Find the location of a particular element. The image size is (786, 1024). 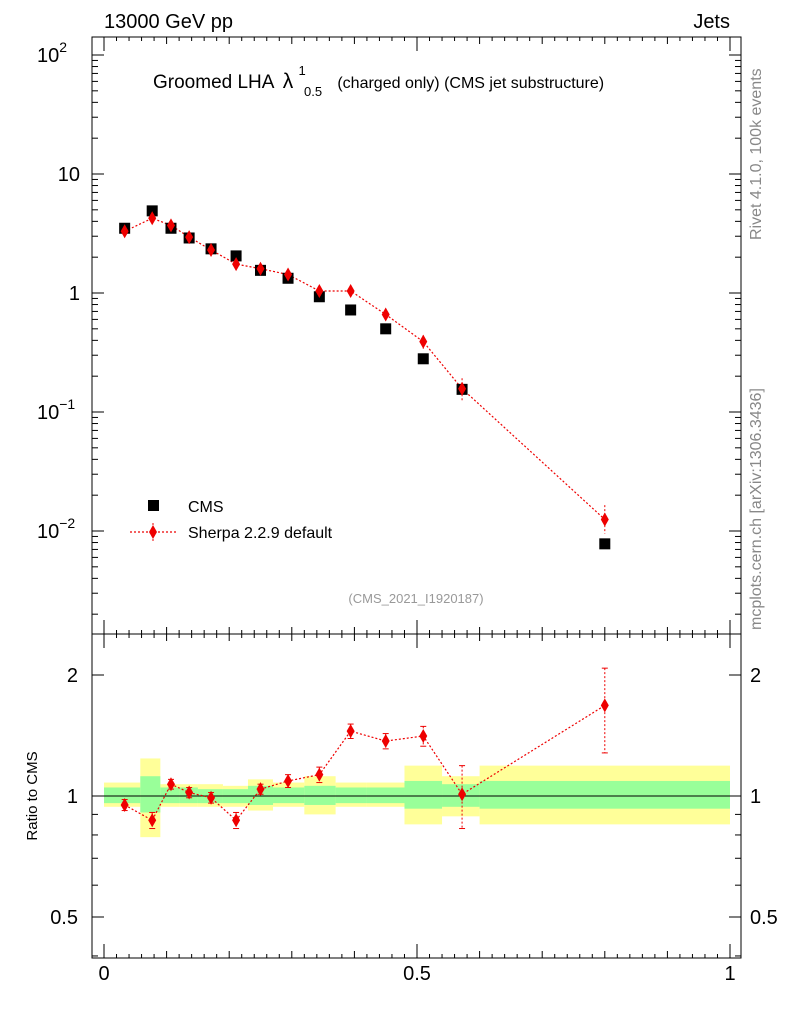

title-sub: 0.5 is located at coordinates (313, 91).